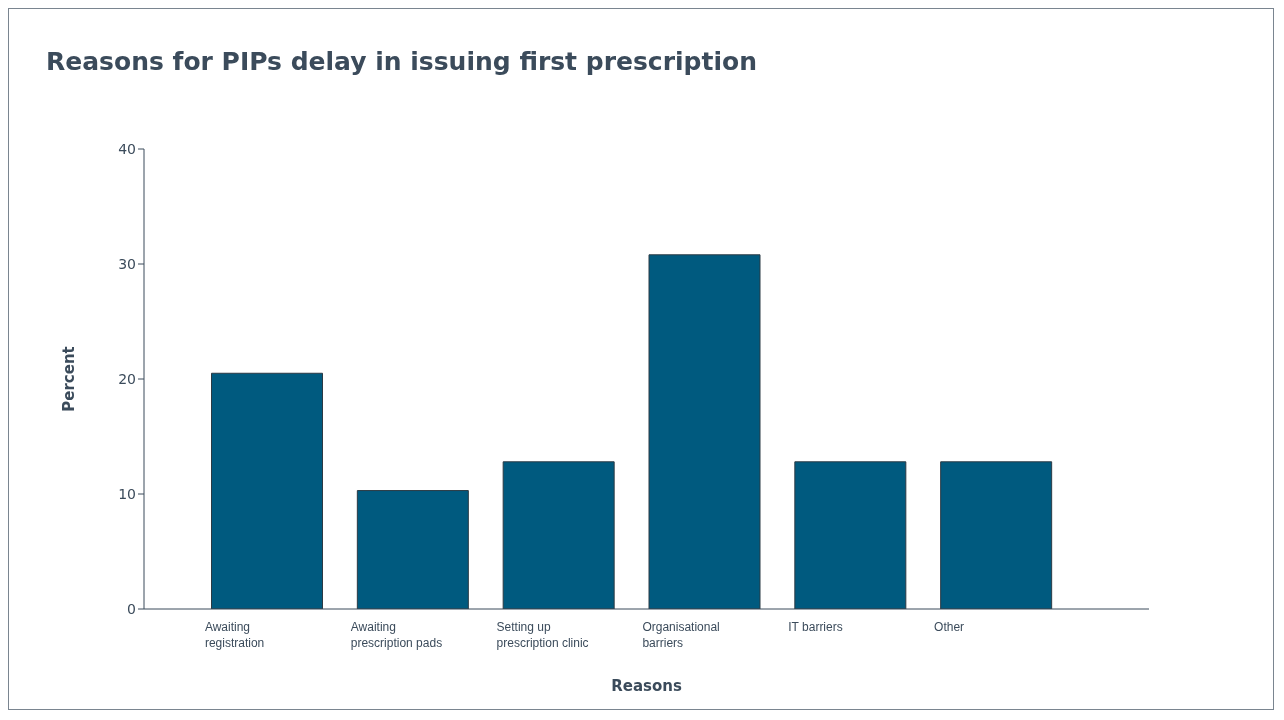 This screenshot has height=720, width=1284. I want to click on chart-title: Reasons for PIPs delay in issuing first prescription, so click(401, 61).